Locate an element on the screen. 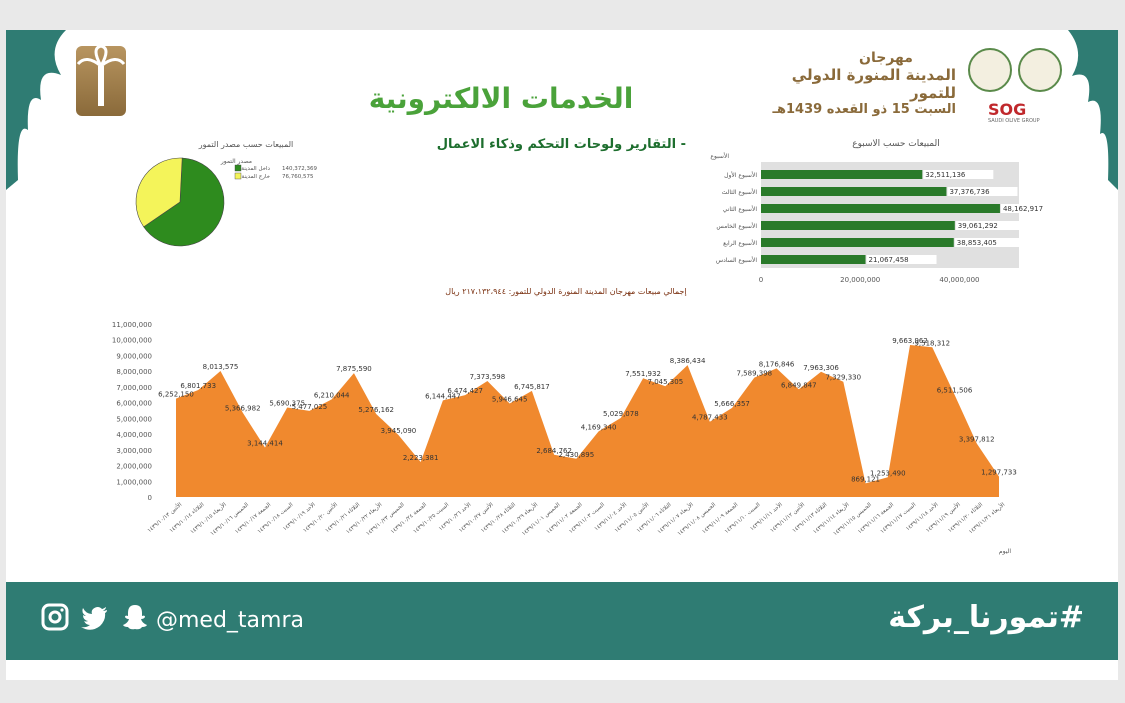 The height and width of the screenshot is (703, 1125). festival-date: السبت 15 ذو القعده 1439هـ is located at coordinates (864, 109).